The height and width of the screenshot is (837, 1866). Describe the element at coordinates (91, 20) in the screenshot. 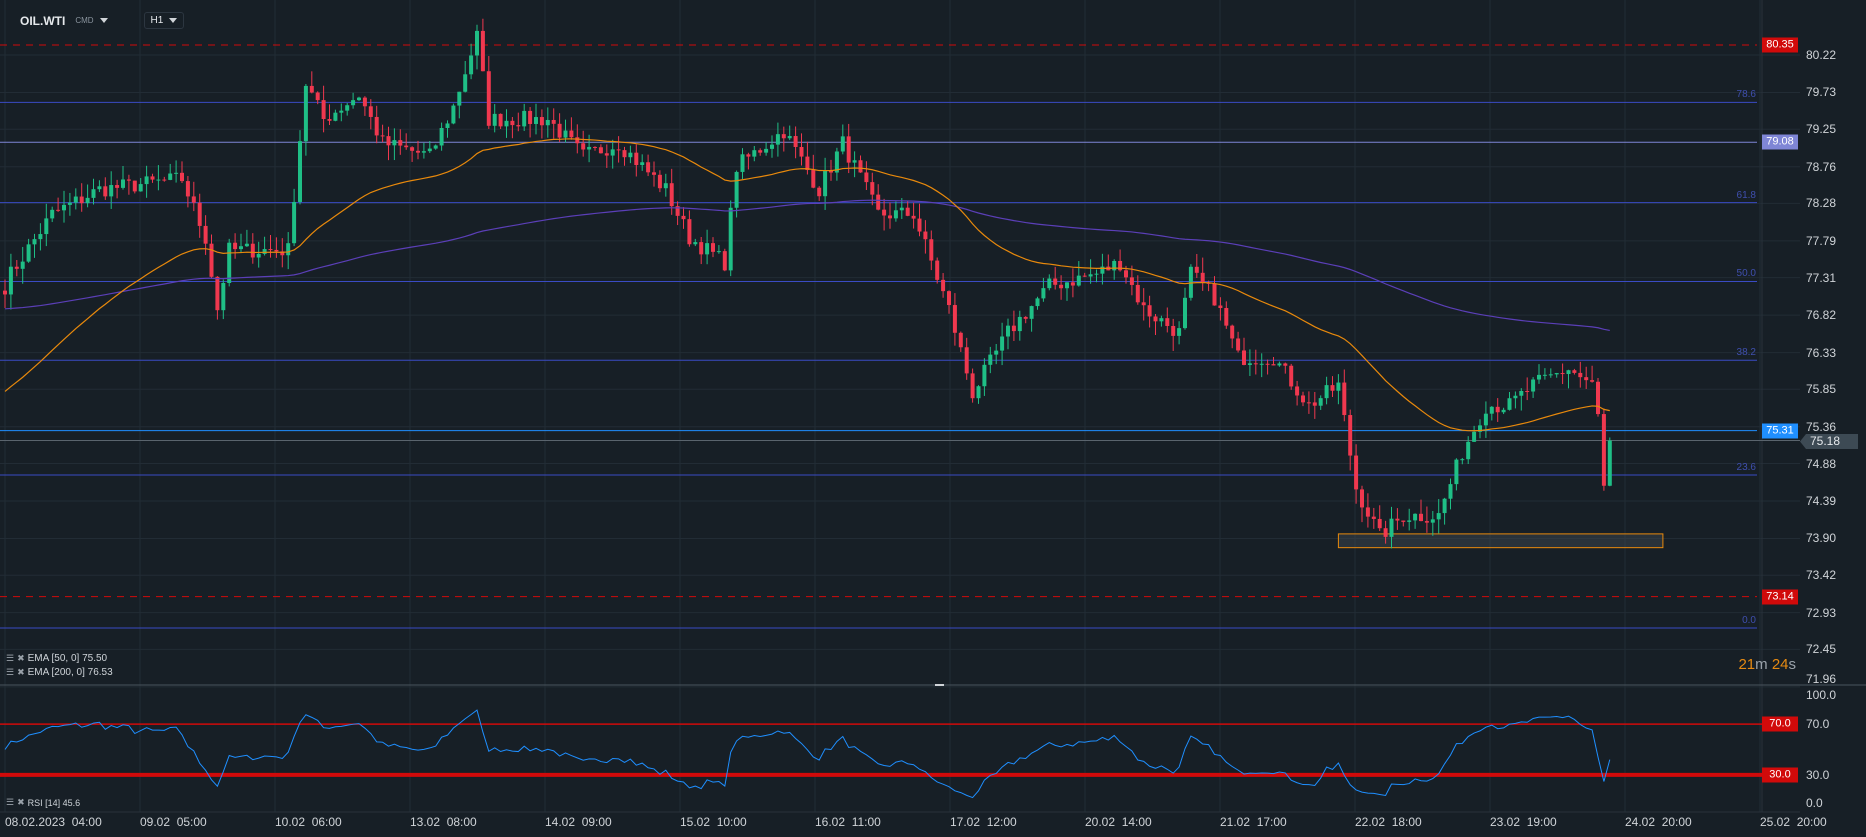

I see `market-selector: CMD` at that location.